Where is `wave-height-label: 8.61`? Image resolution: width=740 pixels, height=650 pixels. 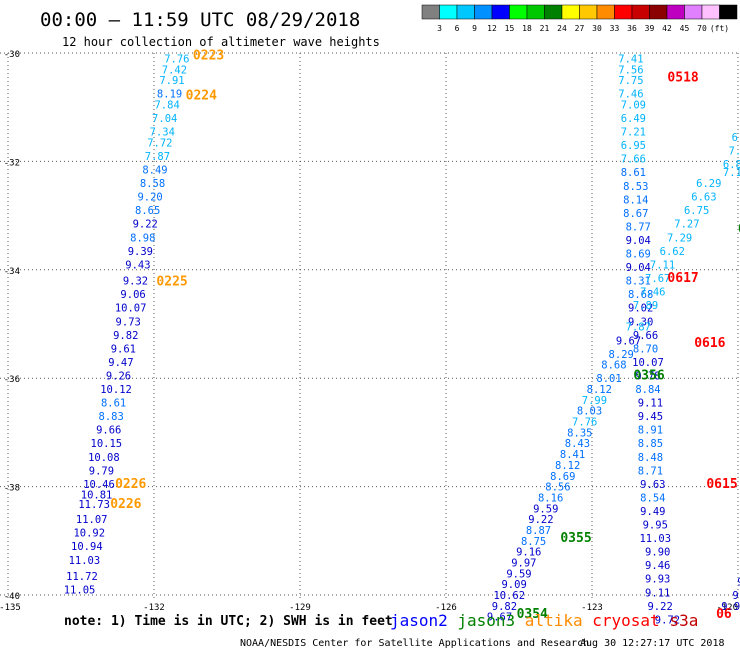 wave-height-label: 8.61 is located at coordinates (633, 173).